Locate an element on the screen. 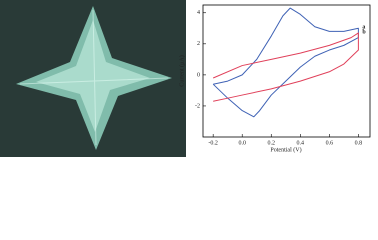 Image resolution: width=378 pixels, height=240 pixels. series-label: b is located at coordinates (364, 32).